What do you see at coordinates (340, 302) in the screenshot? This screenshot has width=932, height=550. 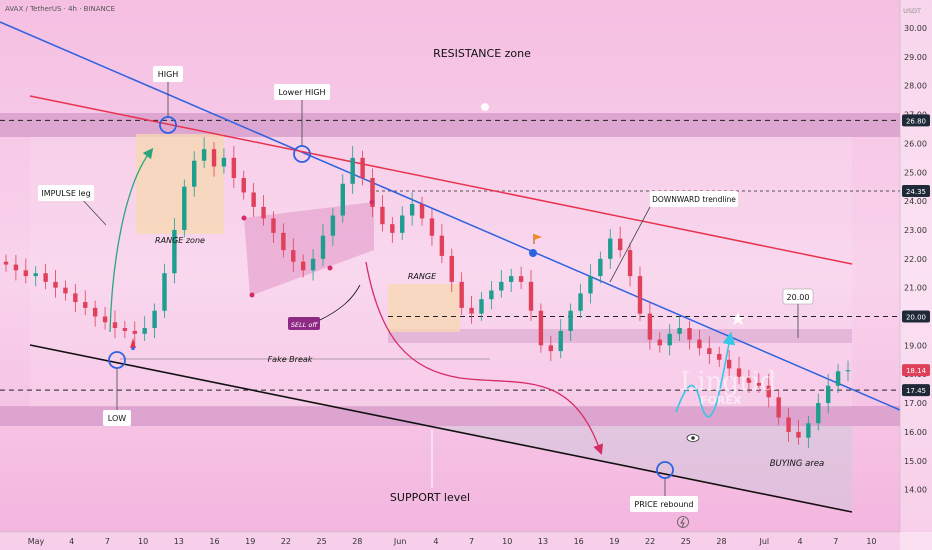 I see `sell-off-pointer` at bounding box center [340, 302].